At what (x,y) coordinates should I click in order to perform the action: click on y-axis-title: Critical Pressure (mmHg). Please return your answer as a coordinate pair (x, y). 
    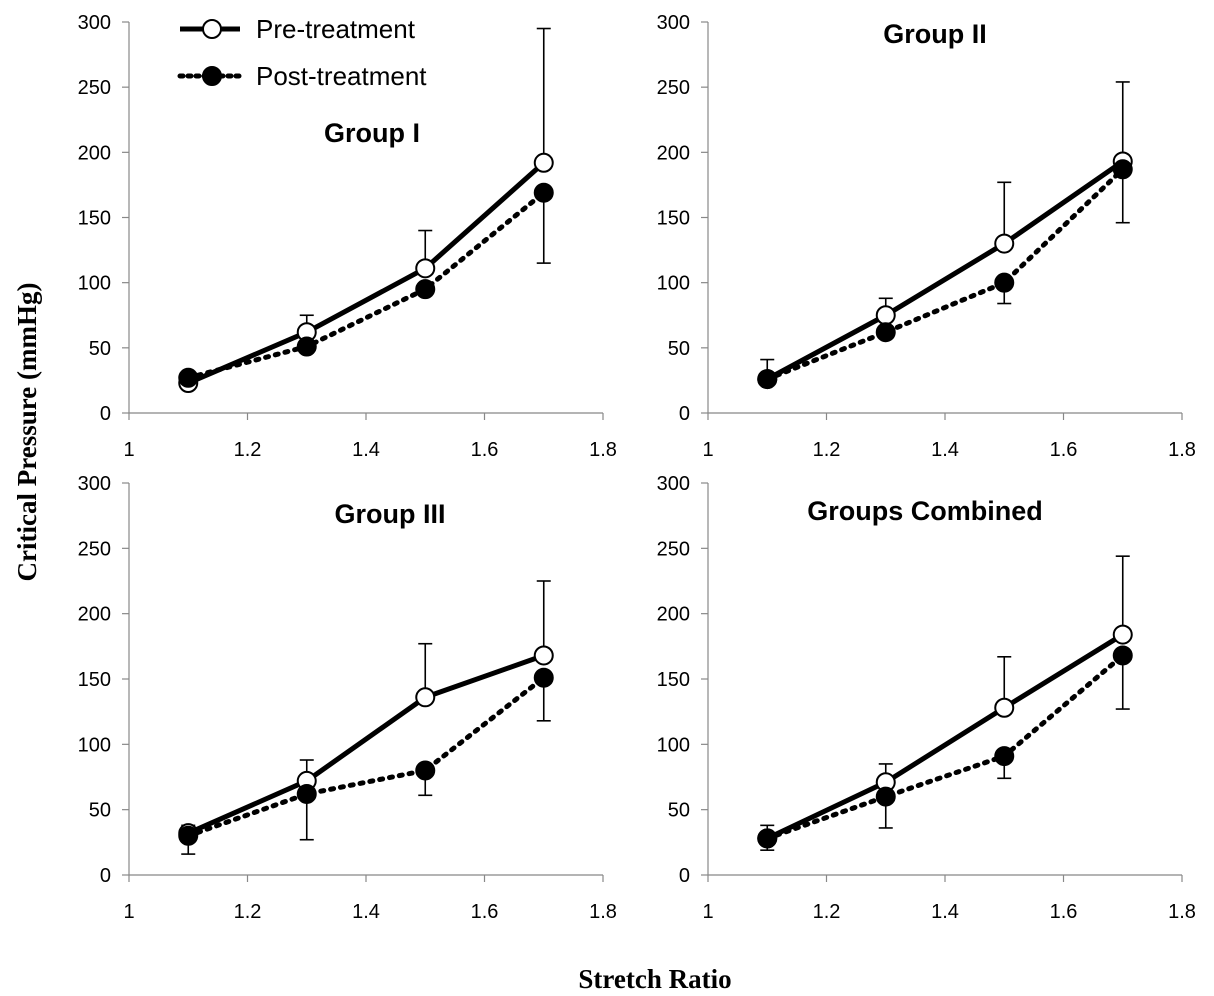
    Looking at the image, I should click on (27, 432).